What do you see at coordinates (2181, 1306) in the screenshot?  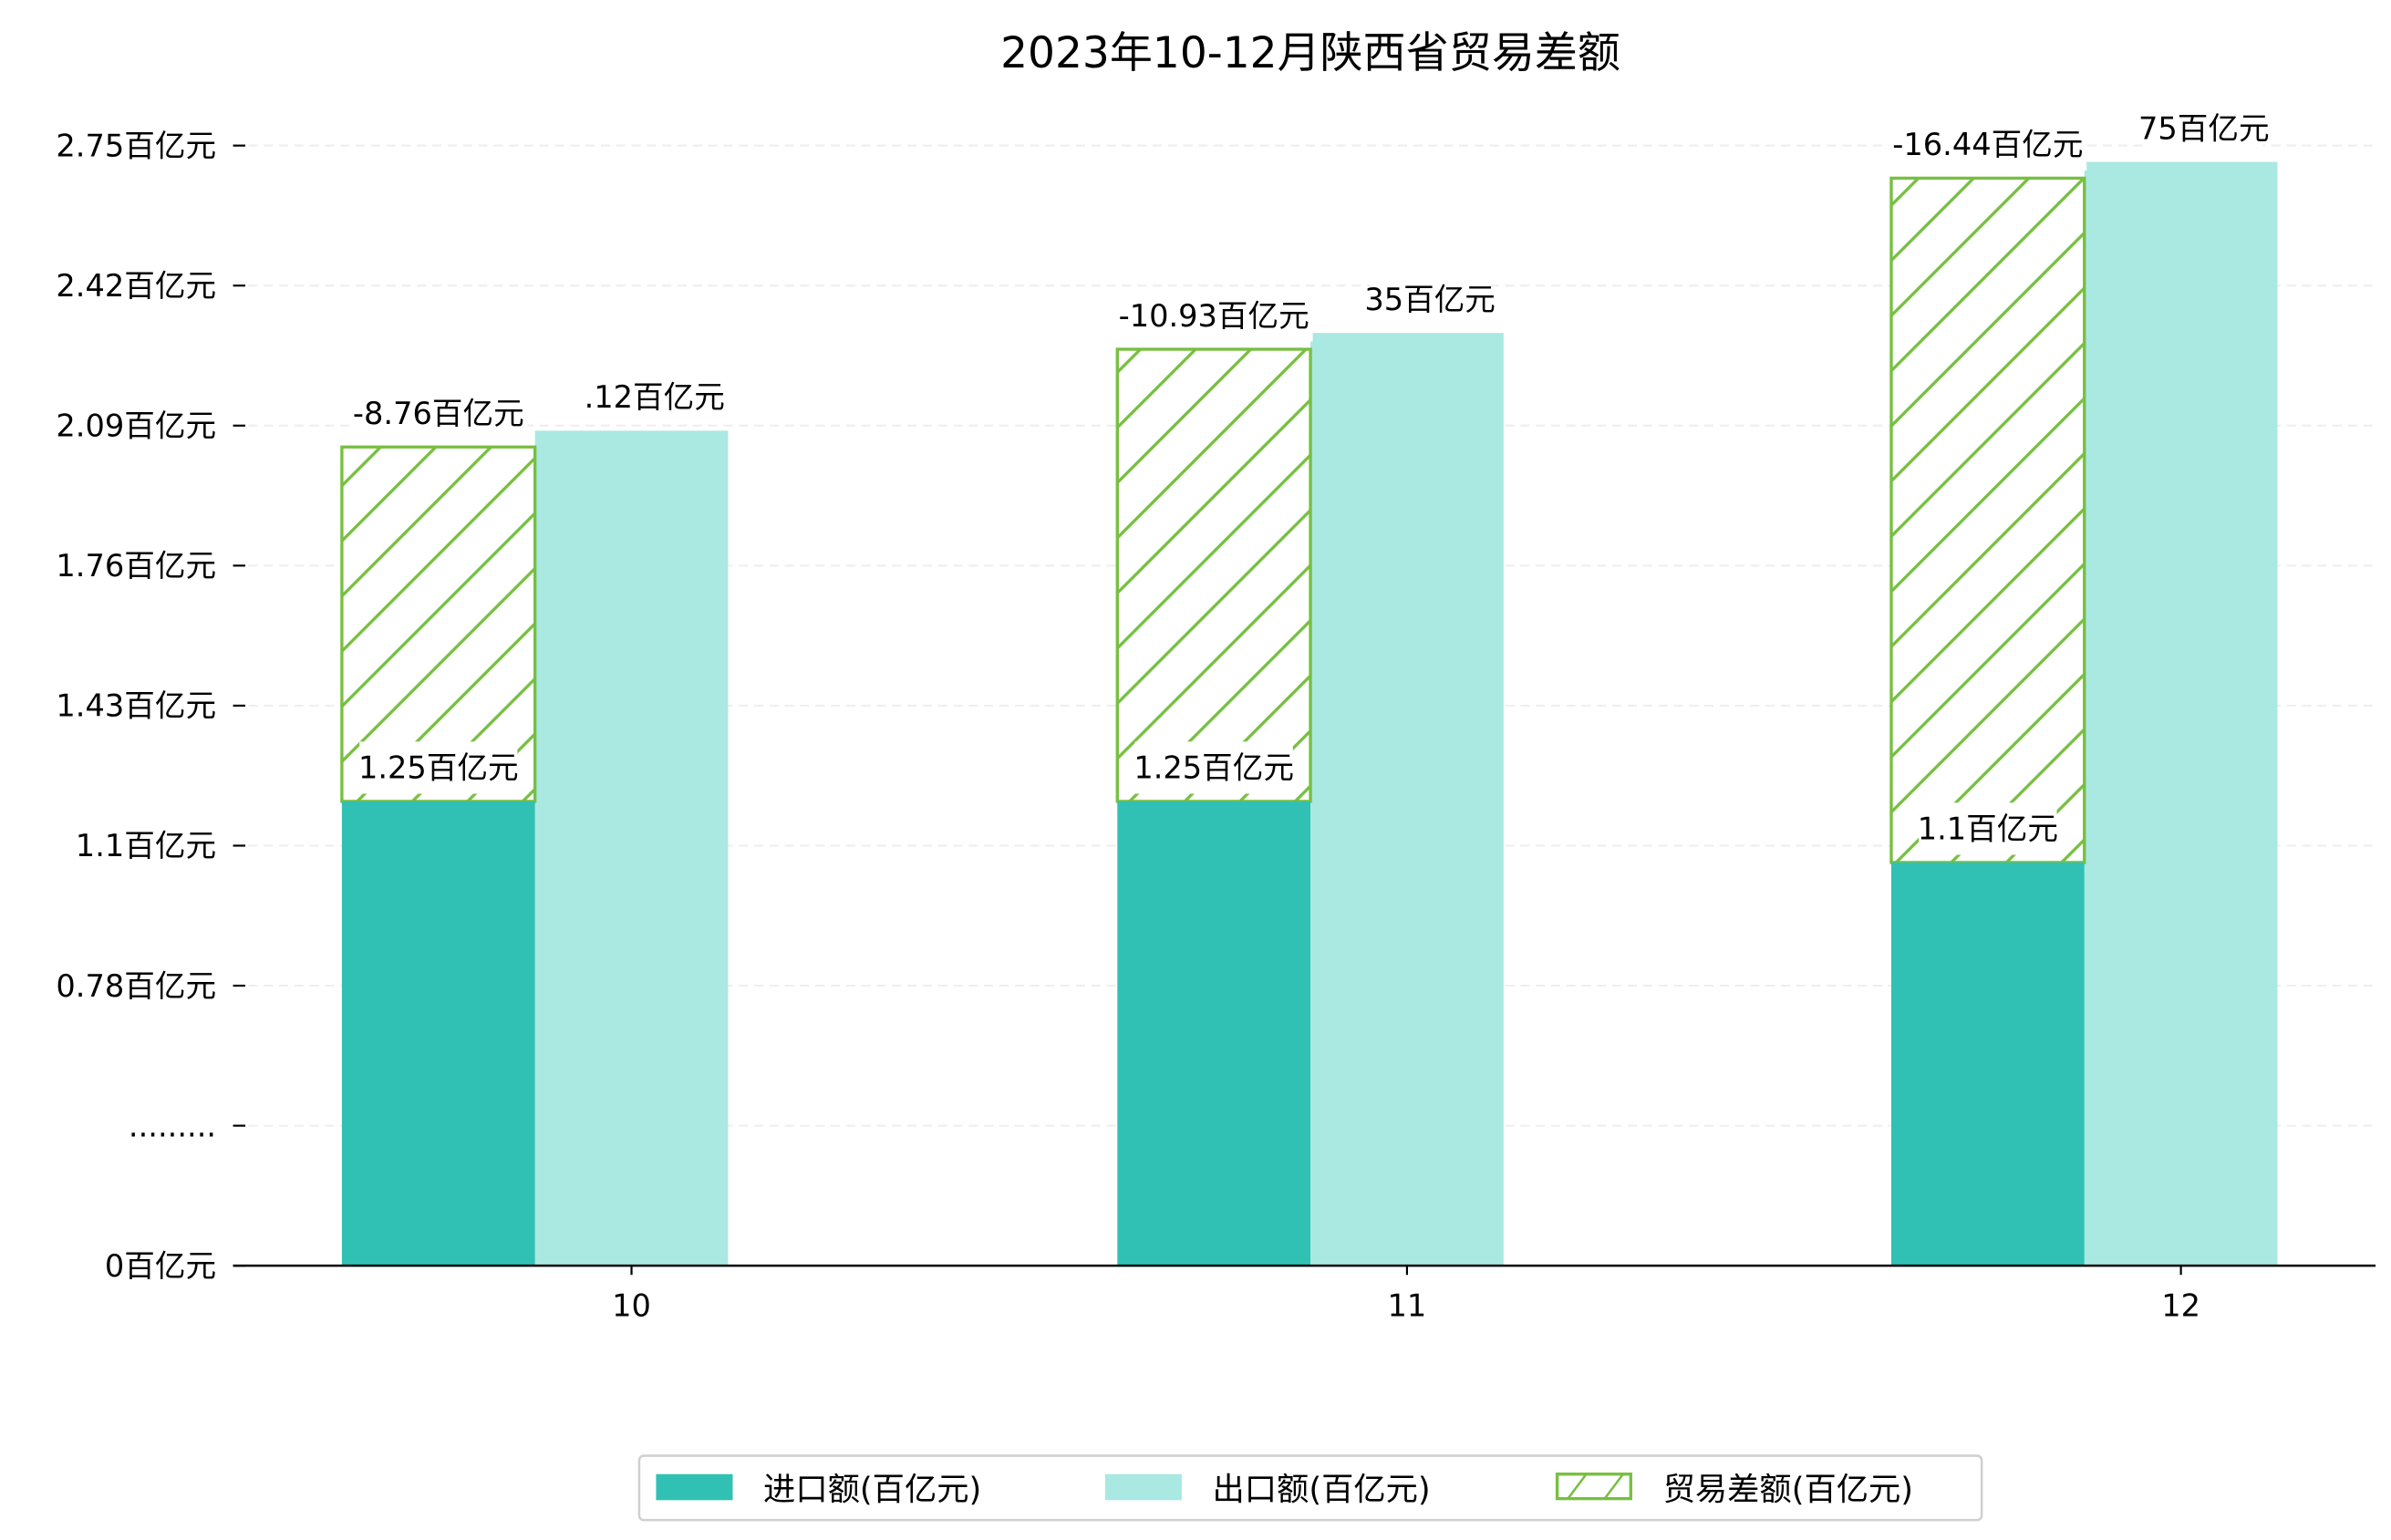 I see `x-tick-label: 12` at bounding box center [2181, 1306].